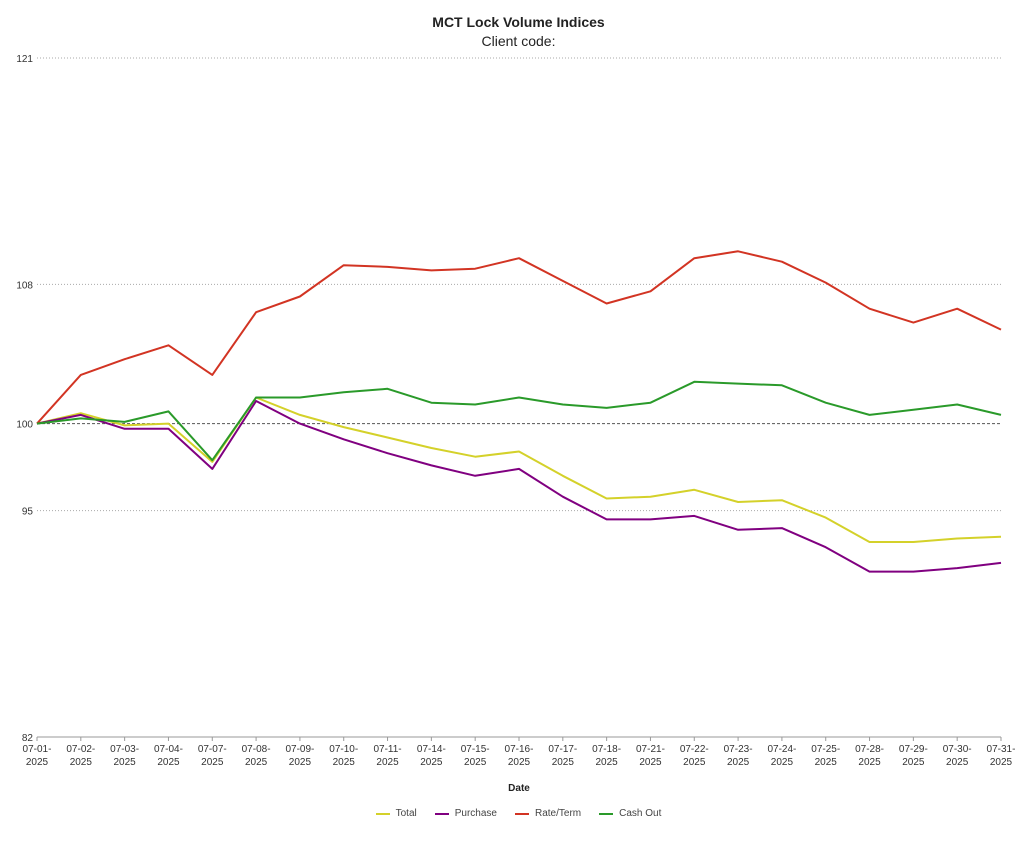  I want to click on chart-legend: Total Purchase Rate/Term Cash Out, so click(508, 813).